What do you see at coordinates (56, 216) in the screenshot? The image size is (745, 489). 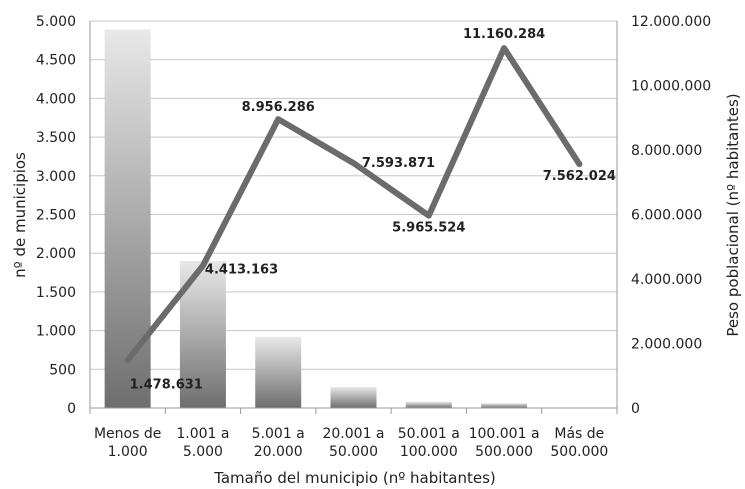 I see `y-left-tick-label: 2.500` at bounding box center [56, 216].